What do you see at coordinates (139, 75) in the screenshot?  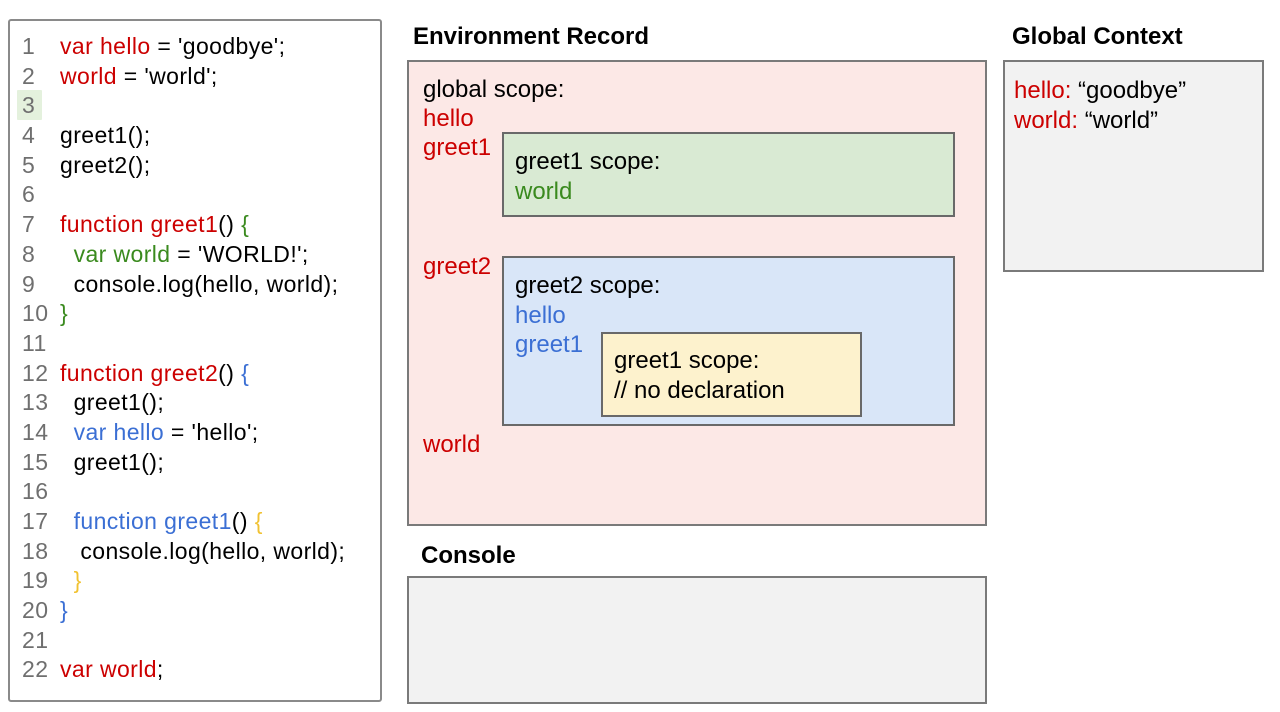 I see `code-text: world = 'world';` at bounding box center [139, 75].